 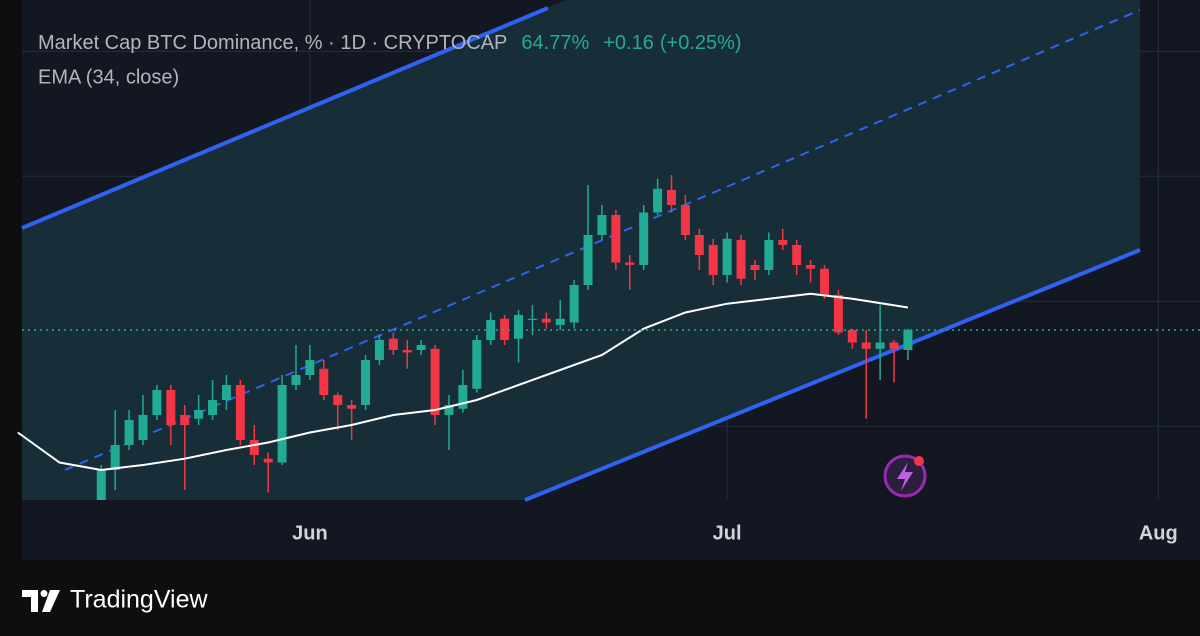 I want to click on price-change-pct: (+0.25%), so click(x=701, y=43).